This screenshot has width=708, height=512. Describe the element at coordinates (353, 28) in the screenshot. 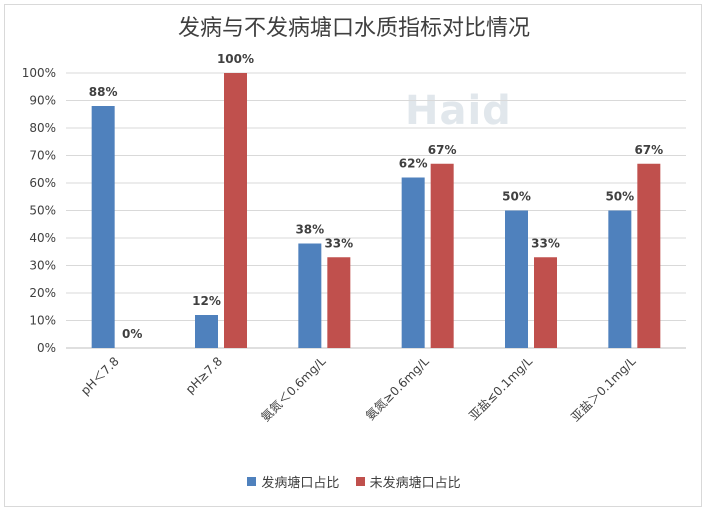

I see `chart-title: 发病与不发病塘口水质指标对比情况` at that location.